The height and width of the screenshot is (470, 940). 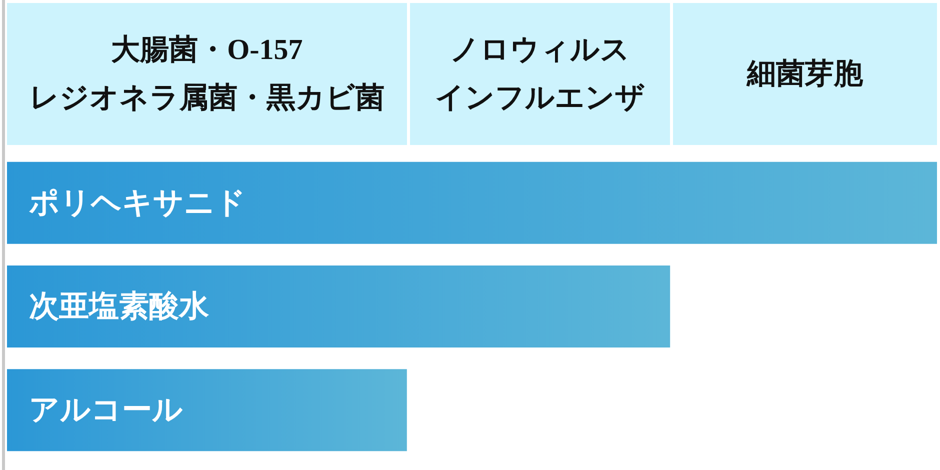 What do you see at coordinates (540, 50) in the screenshot?
I see `text: ノロウィルス` at bounding box center [540, 50].